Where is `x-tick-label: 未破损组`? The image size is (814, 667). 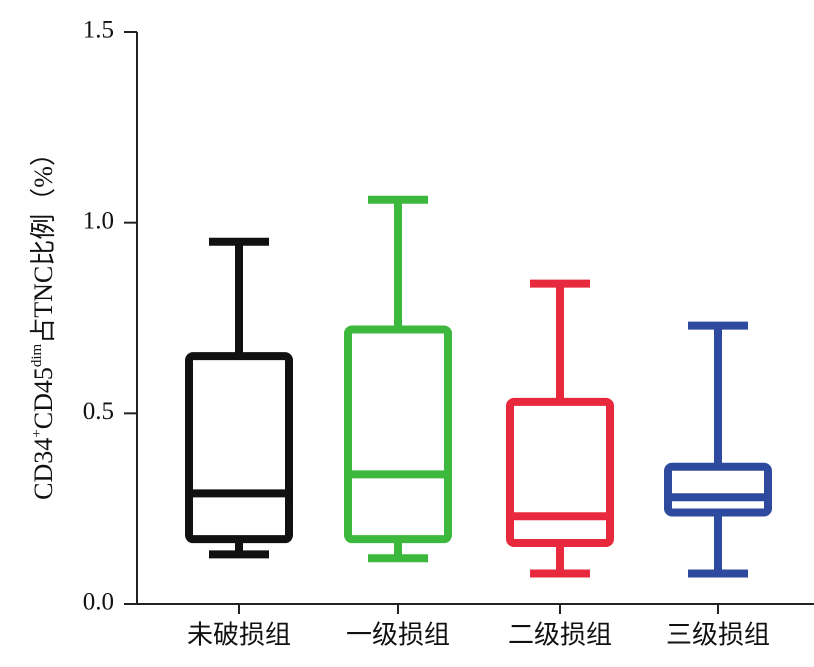 x-tick-label: 未破损组 is located at coordinates (239, 636).